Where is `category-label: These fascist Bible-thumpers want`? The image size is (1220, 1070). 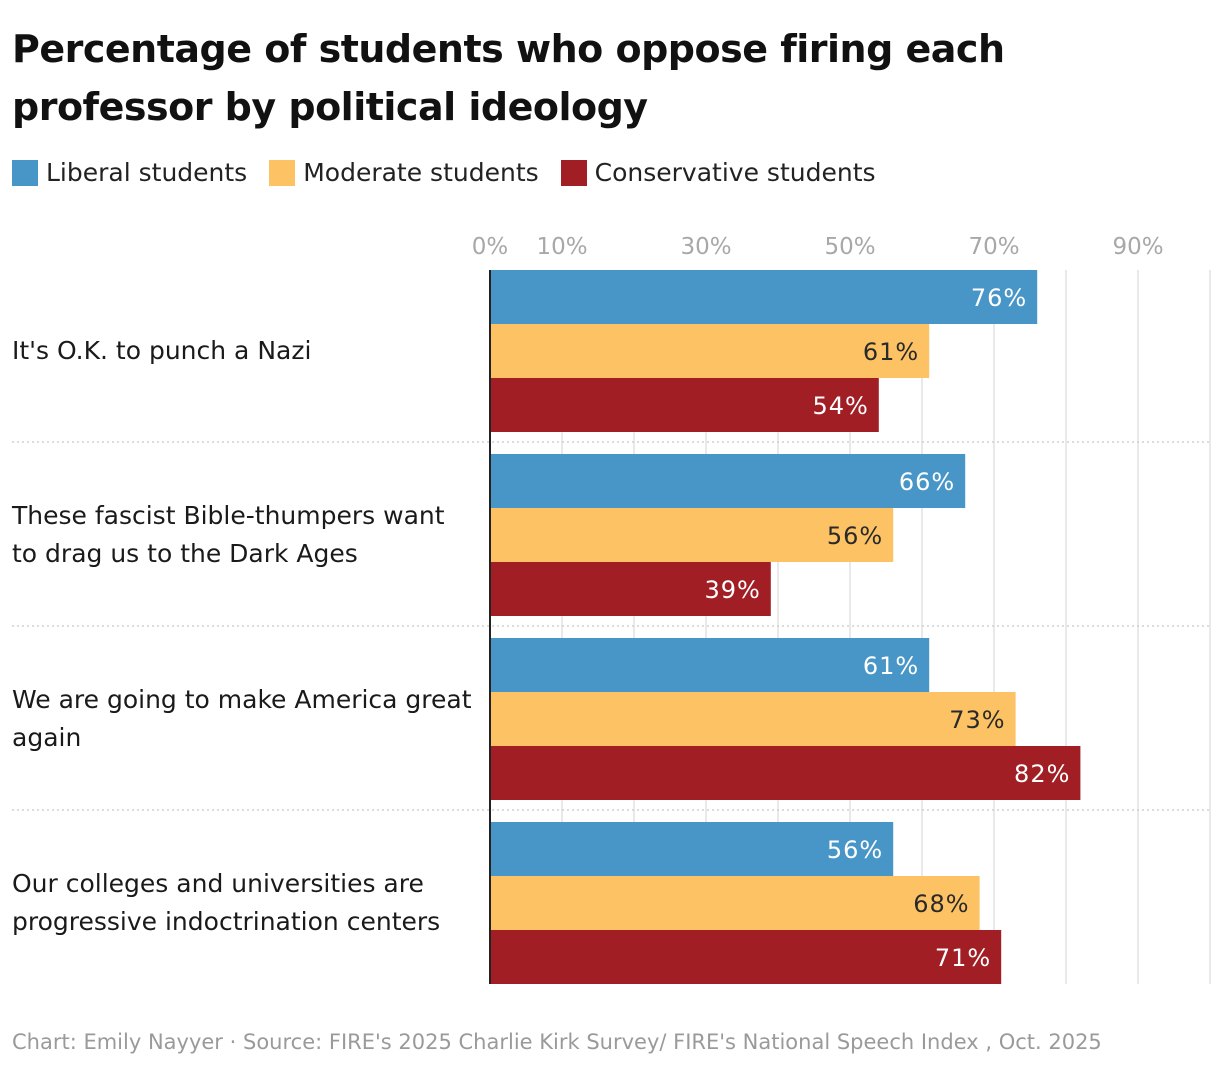 category-label: These fascist Bible-thumpers want is located at coordinates (228, 515).